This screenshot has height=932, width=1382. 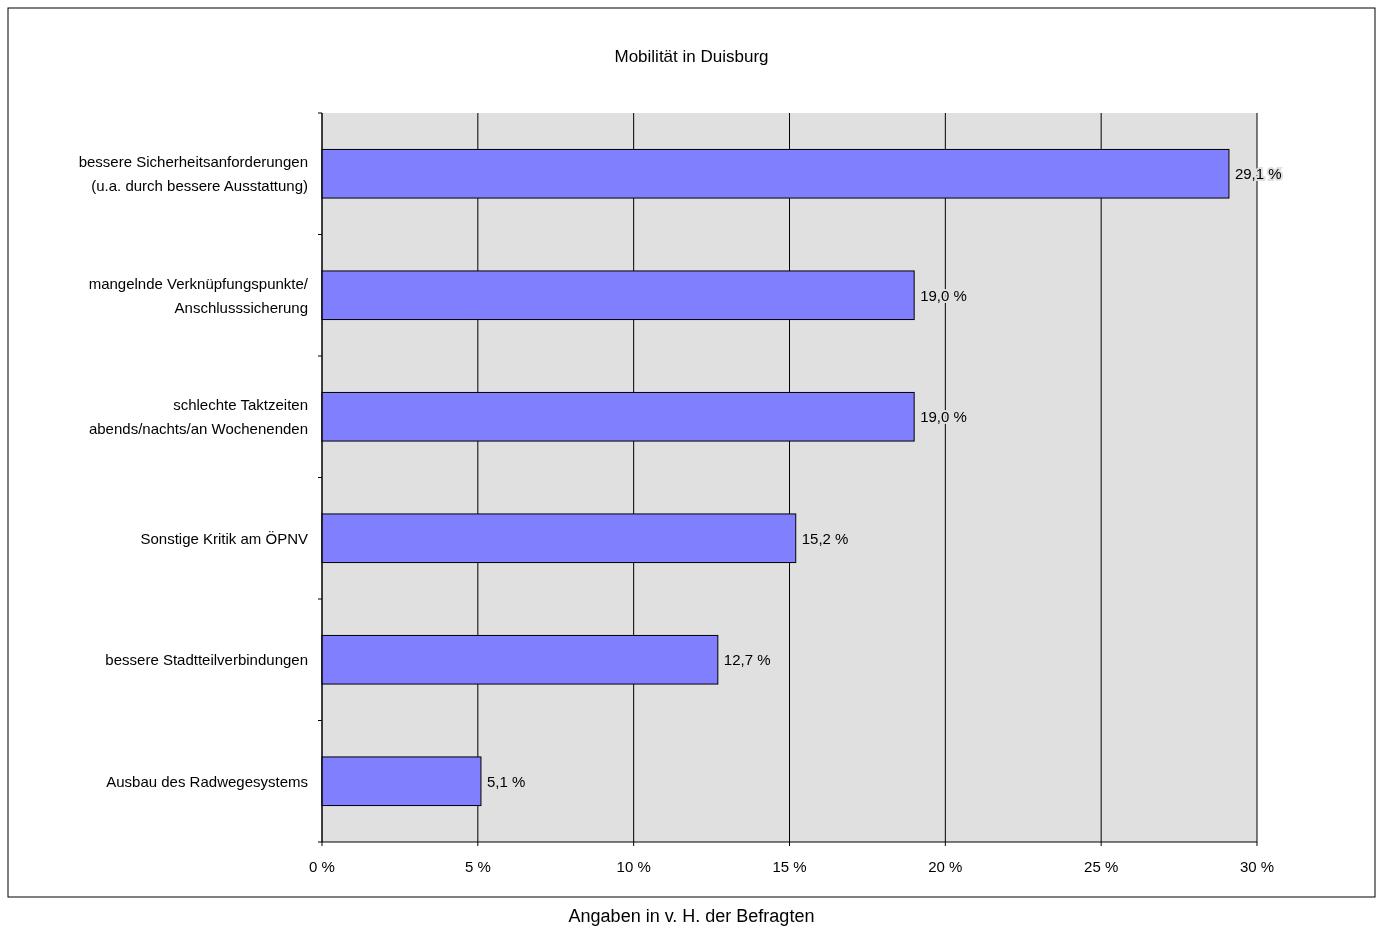 I want to click on x-tick-label: 30 %, so click(x=1257, y=866).